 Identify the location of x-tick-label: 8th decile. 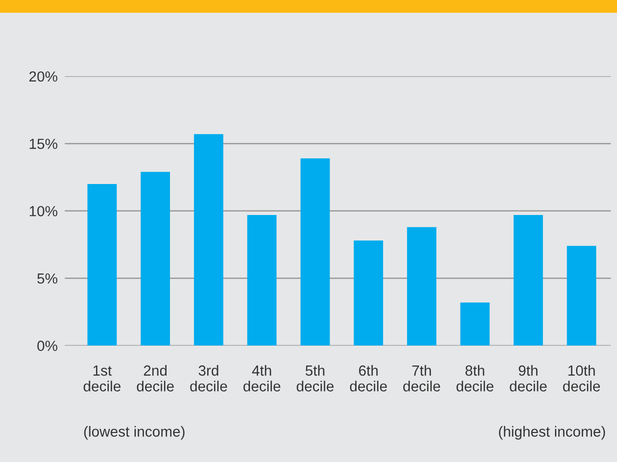
(475, 378).